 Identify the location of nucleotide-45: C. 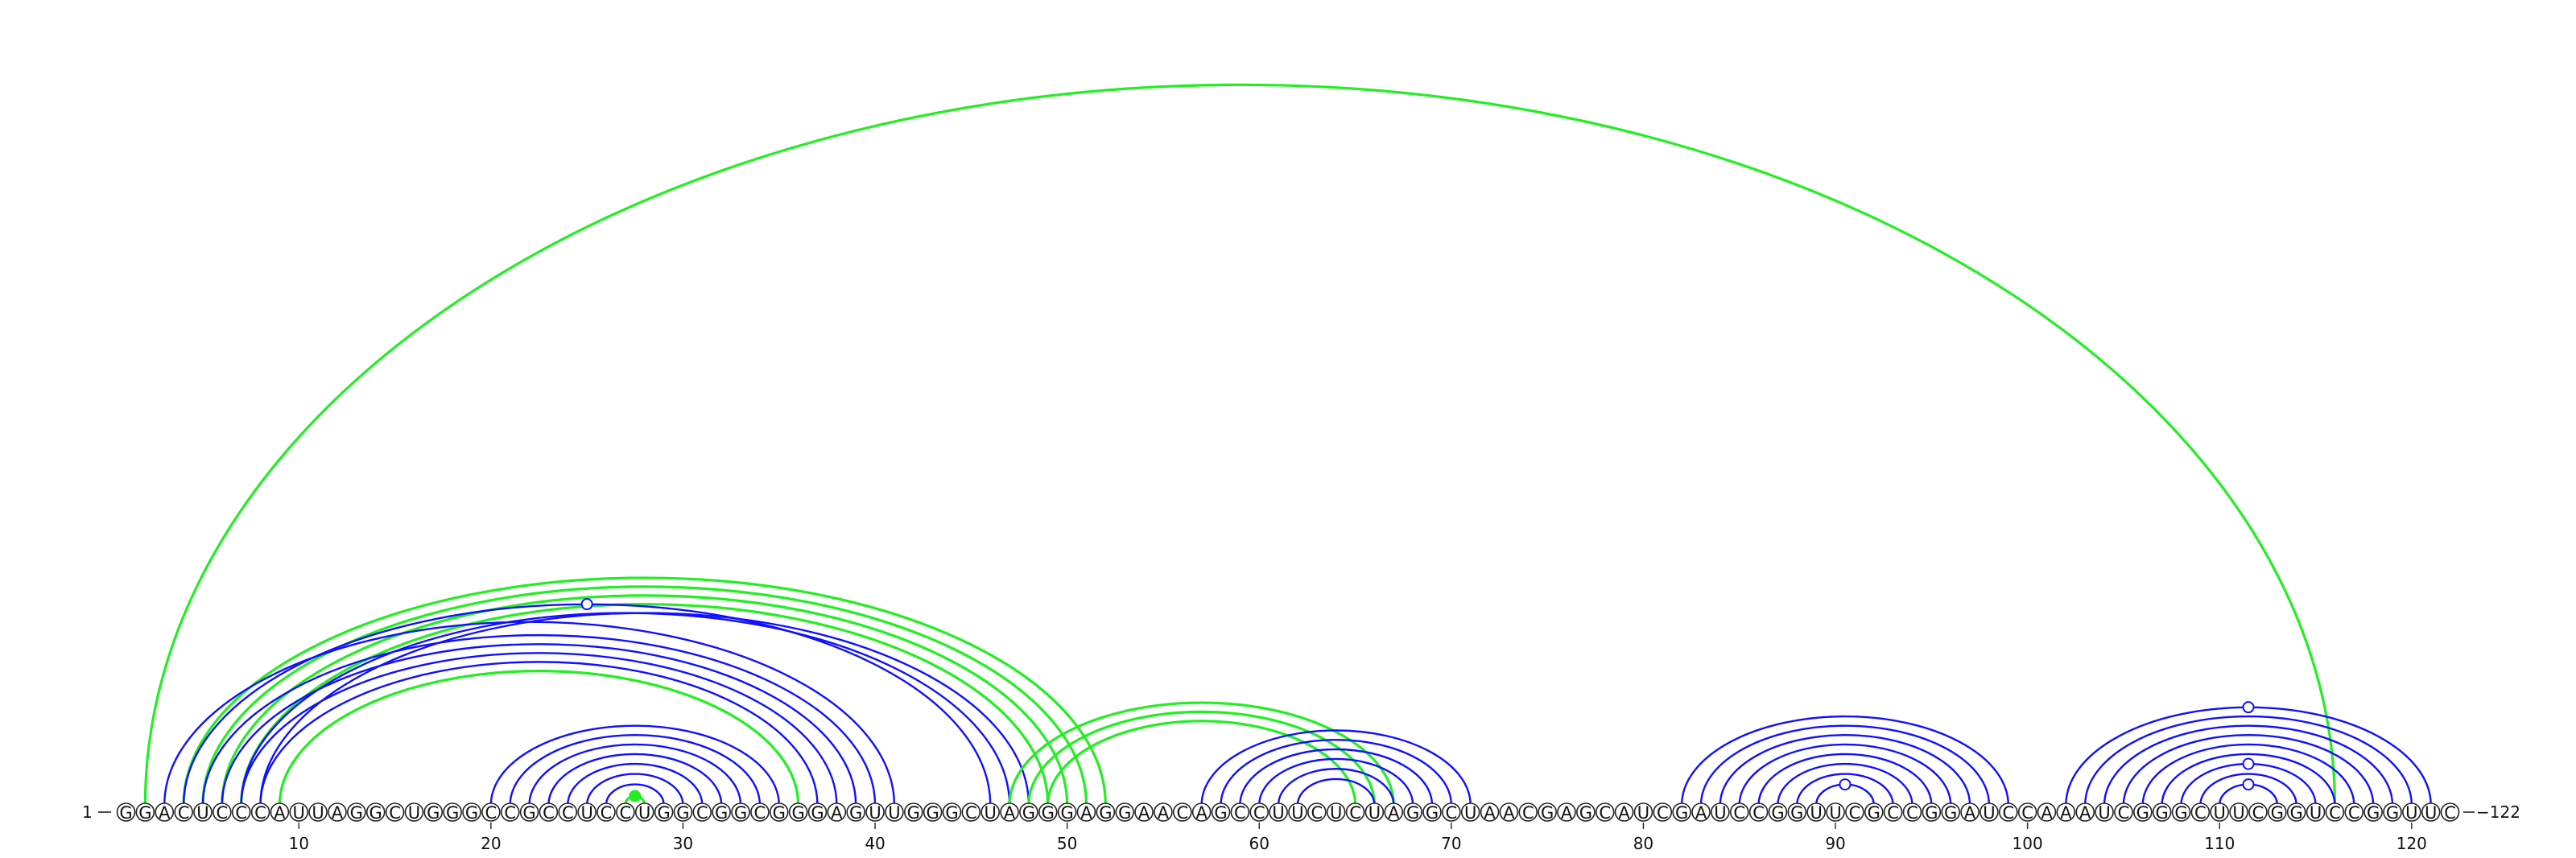
(971, 813).